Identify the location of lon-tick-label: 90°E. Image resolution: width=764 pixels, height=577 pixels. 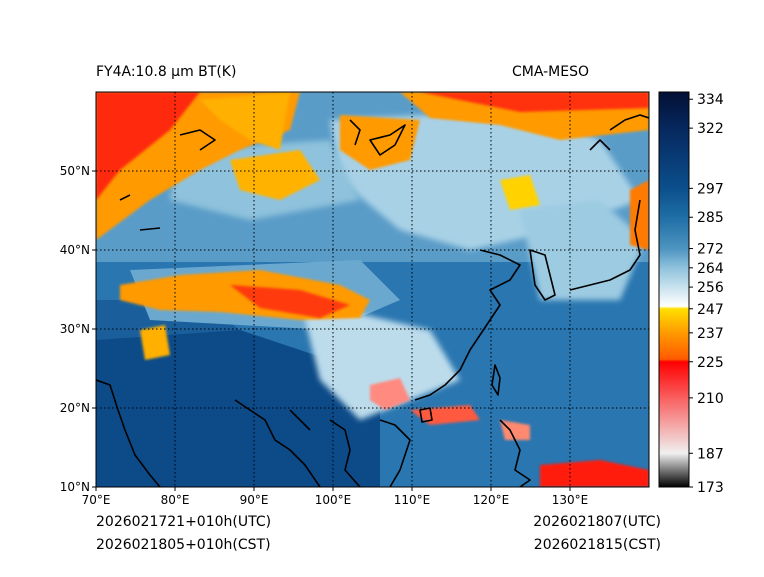
(254, 500).